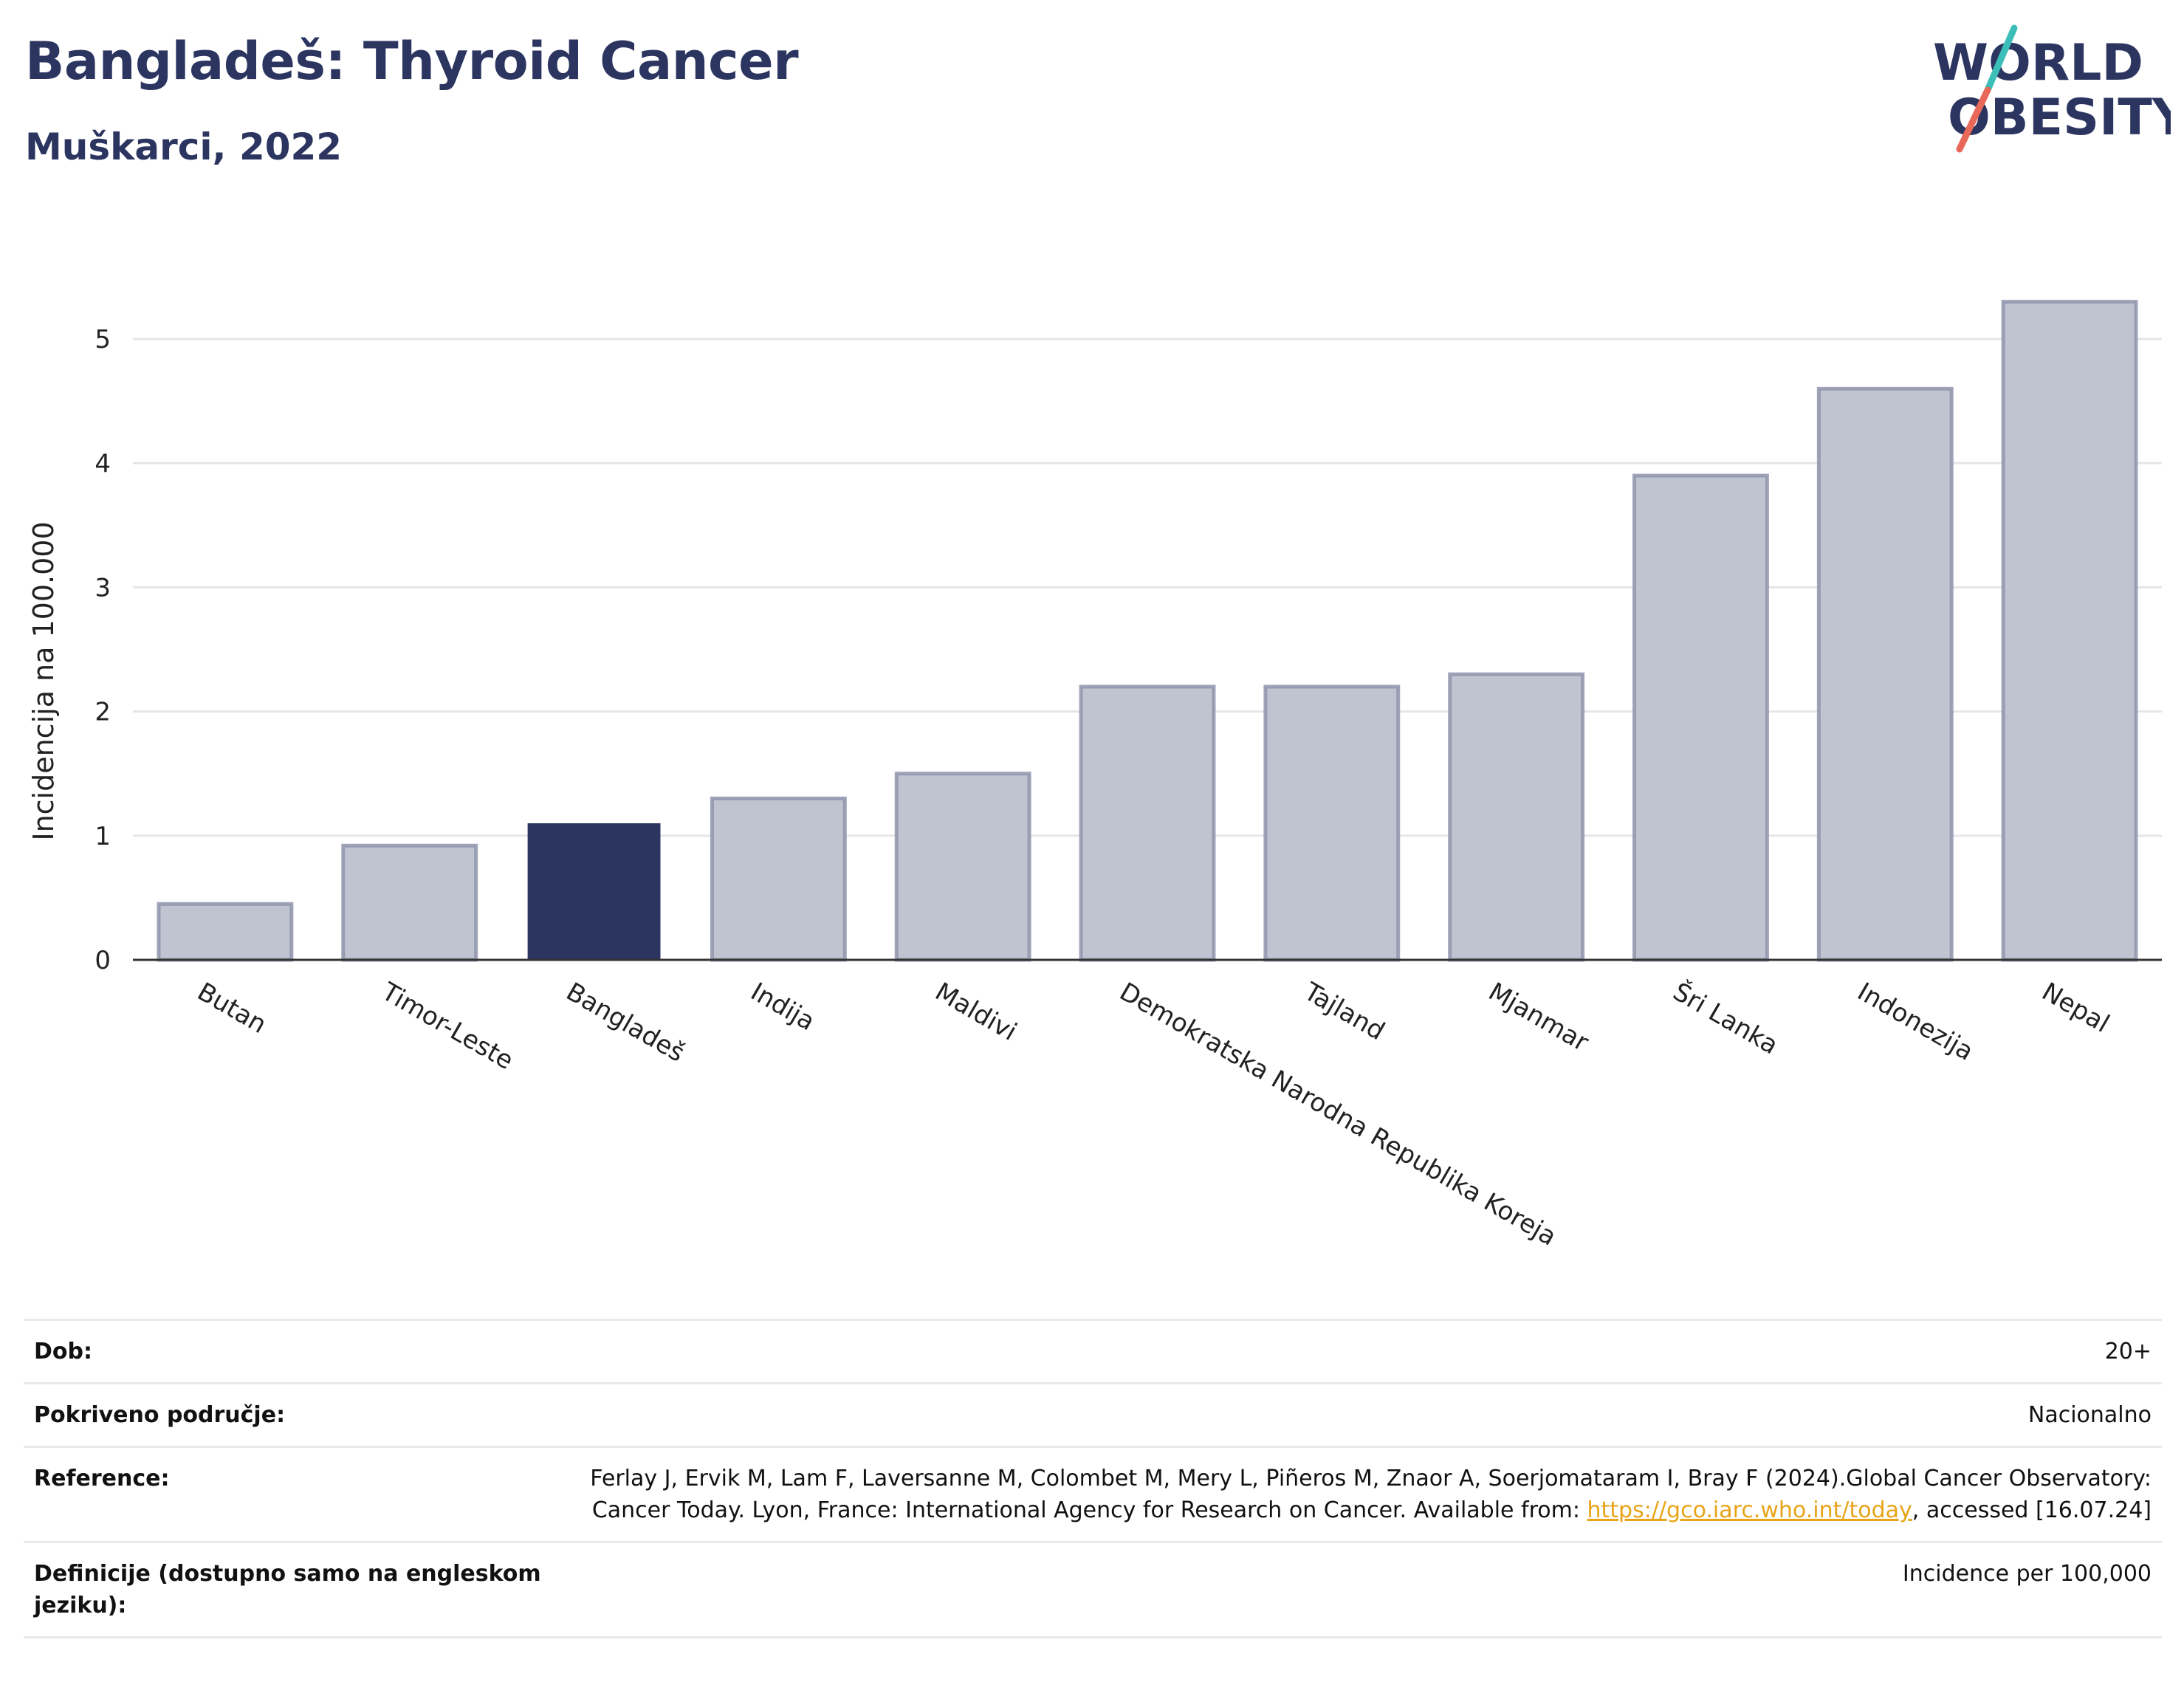 The image size is (2184, 1696). Describe the element at coordinates (1750, 1510) in the screenshot. I see `reference-link: https://gco.iarc.who.int/today` at that location.